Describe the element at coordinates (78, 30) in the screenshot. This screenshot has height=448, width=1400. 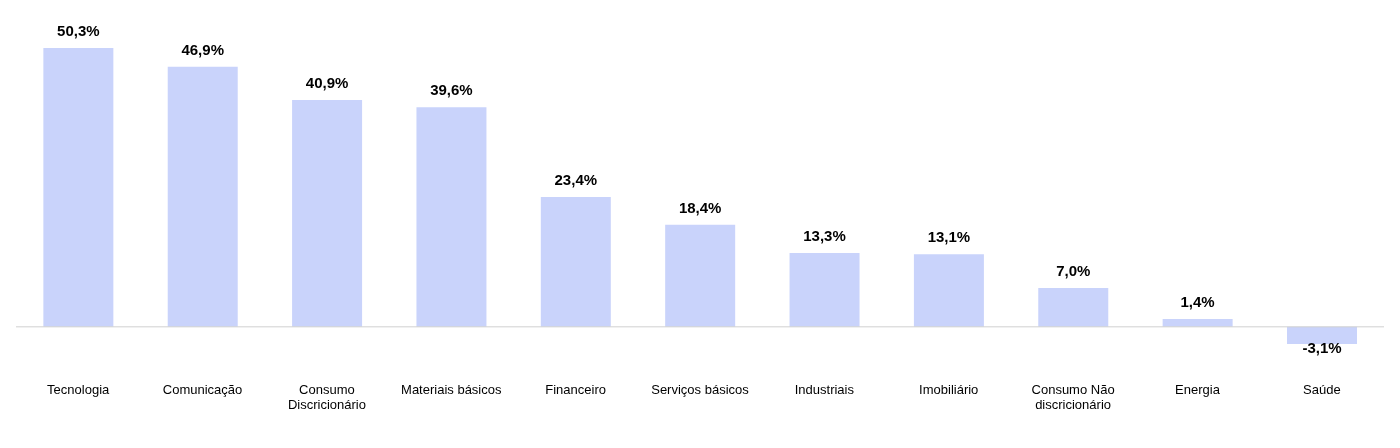
I see `data-label: 50,3%` at that location.